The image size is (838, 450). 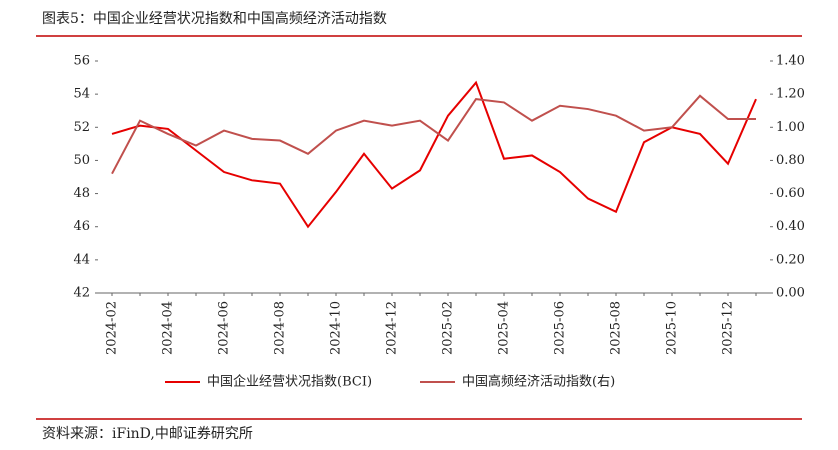 I want to click on y-tick-label: 52, so click(x=81, y=127).